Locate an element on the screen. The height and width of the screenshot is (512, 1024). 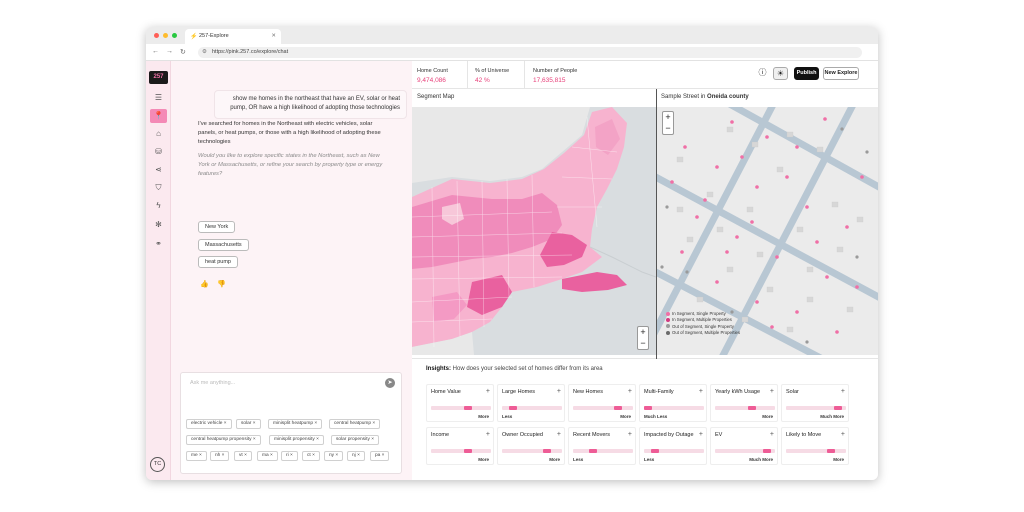
filter-tag-label: ma is located at coordinates (265, 455).